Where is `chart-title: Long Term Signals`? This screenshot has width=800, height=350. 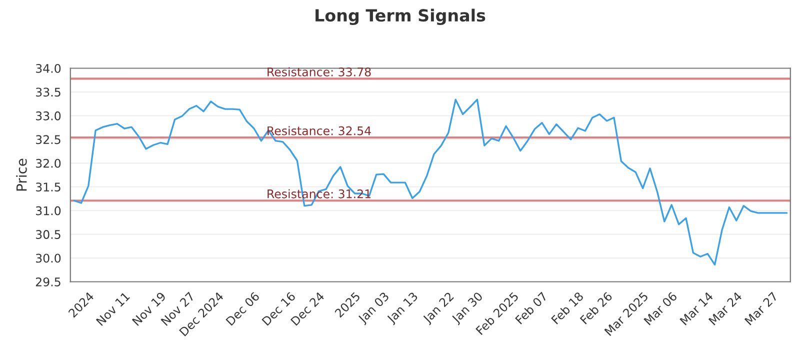 chart-title: Long Term Signals is located at coordinates (401, 17).